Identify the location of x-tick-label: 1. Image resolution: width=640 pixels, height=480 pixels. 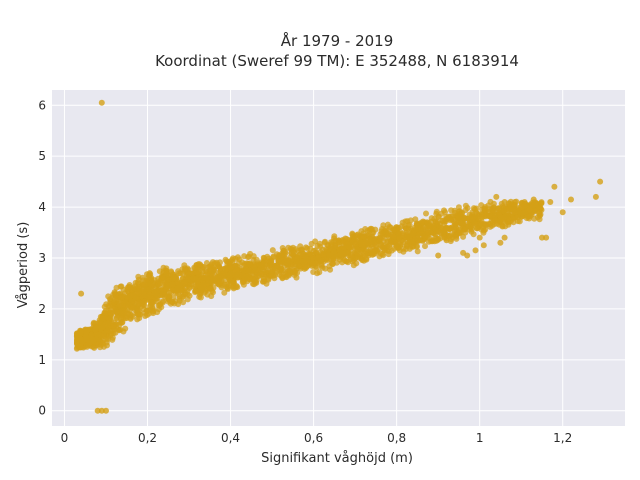
(480, 438).